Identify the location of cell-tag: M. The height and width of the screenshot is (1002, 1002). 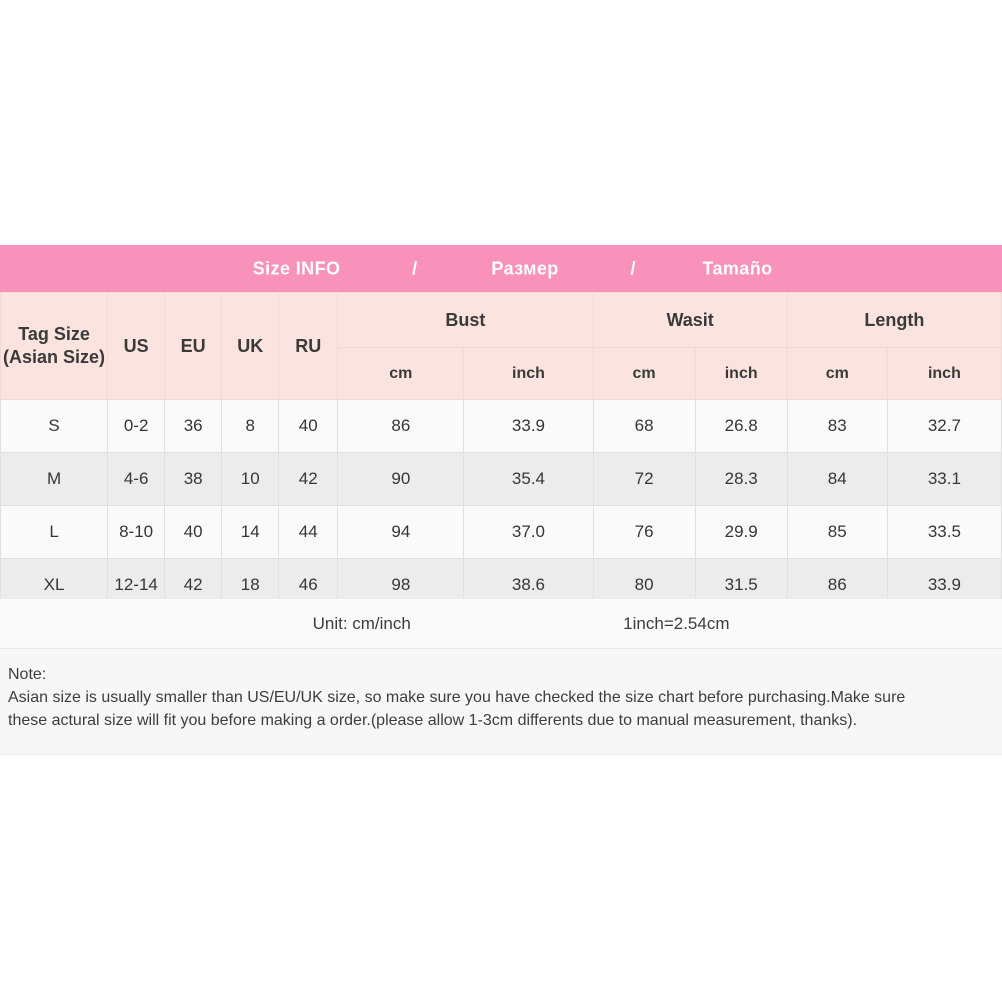
(54, 479).